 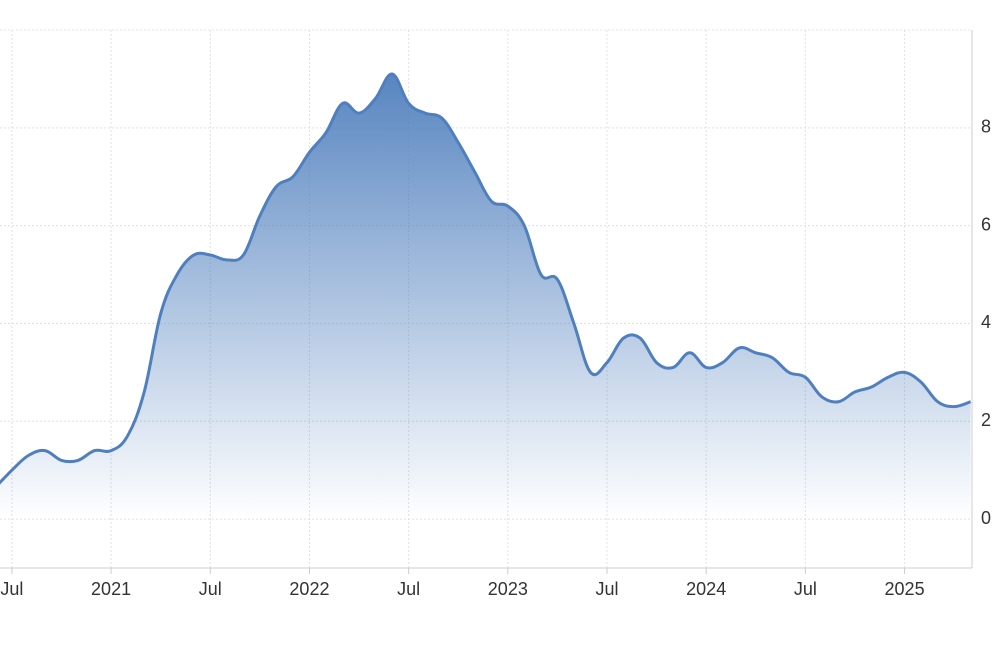 What do you see at coordinates (986, 322) in the screenshot?
I see `y-tick-label: 4` at bounding box center [986, 322].